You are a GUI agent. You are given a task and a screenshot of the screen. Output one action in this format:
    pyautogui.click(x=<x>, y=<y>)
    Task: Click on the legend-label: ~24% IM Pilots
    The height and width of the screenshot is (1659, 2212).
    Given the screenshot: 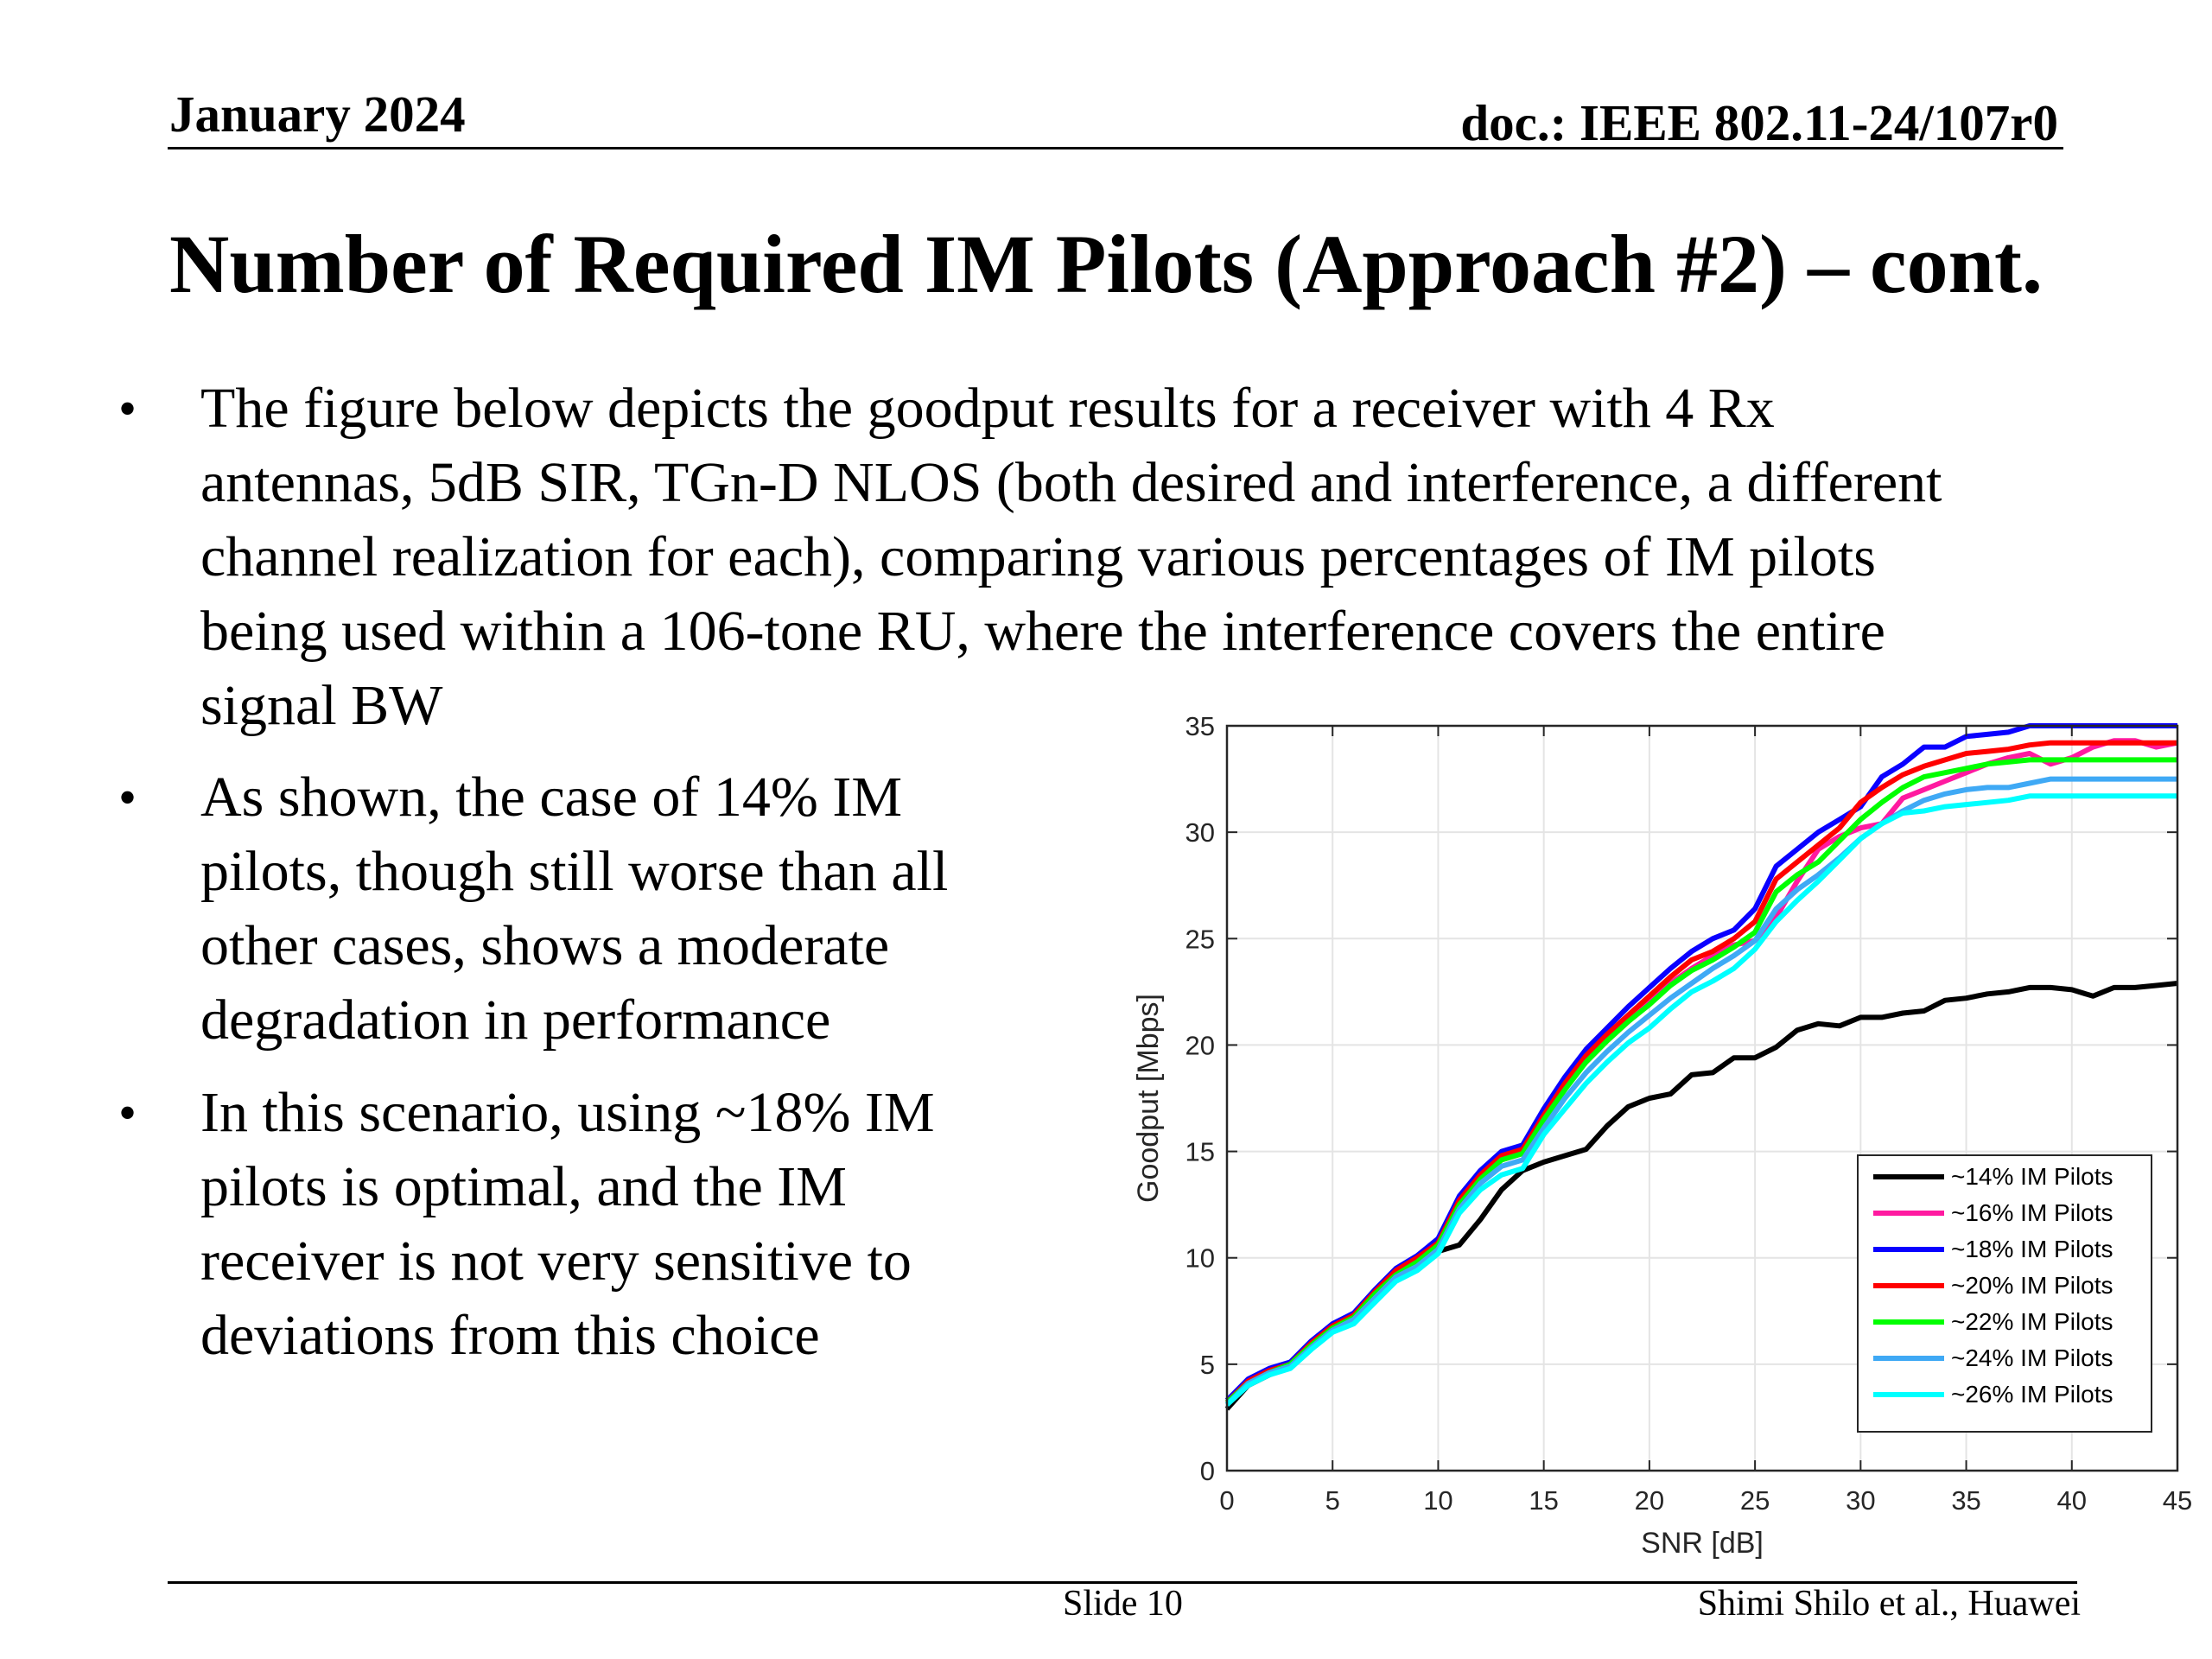 What is the action you would take?
    pyautogui.click(x=2032, y=1357)
    